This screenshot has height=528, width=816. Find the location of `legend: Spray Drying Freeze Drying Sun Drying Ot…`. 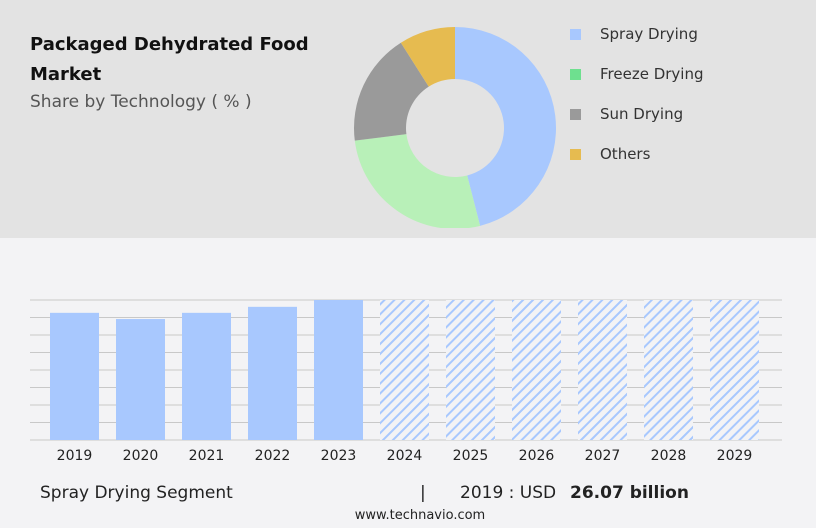

legend: Spray Drying Freeze Drying Sun Drying Ot… is located at coordinates (637, 94).